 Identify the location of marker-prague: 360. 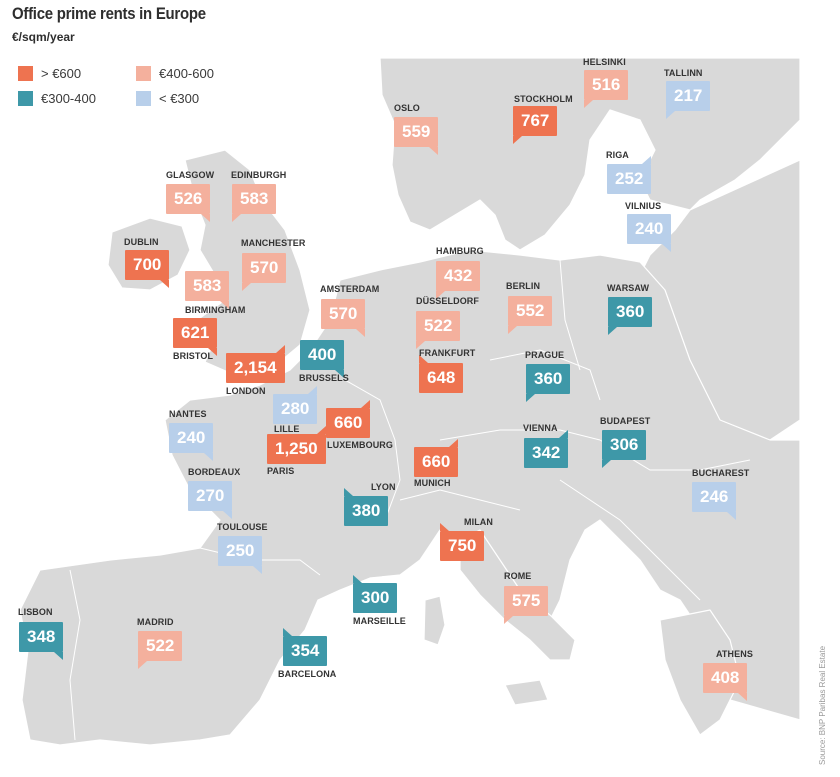
(548, 383).